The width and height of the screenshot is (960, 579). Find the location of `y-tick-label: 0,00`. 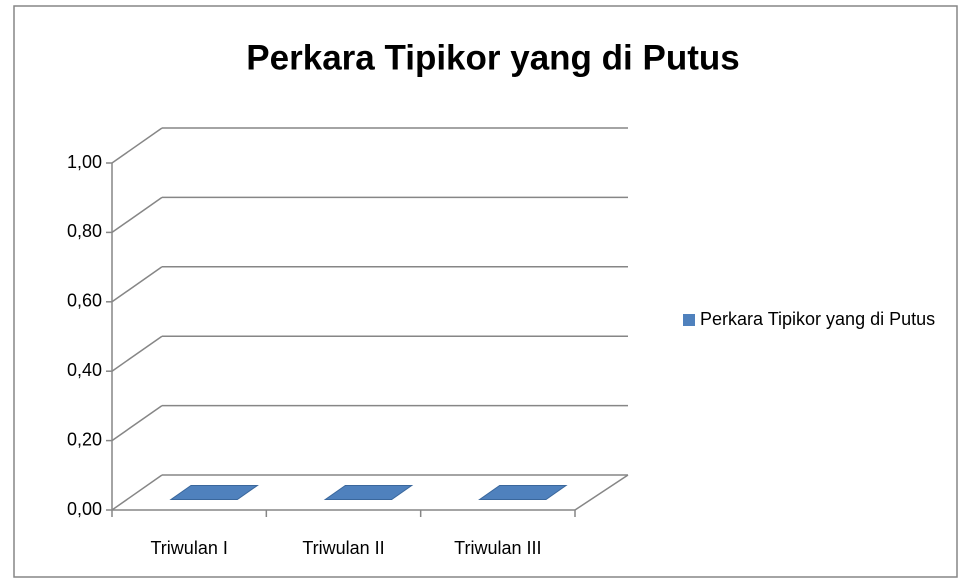

y-tick-label: 0,00 is located at coordinates (84, 509).